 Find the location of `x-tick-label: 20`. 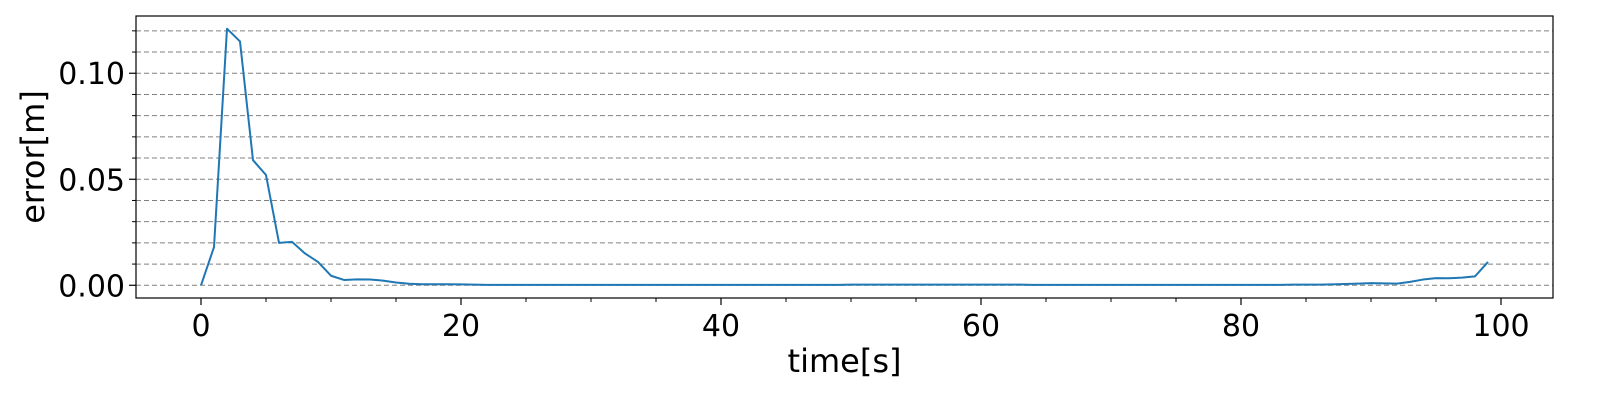

x-tick-label: 20 is located at coordinates (461, 326).